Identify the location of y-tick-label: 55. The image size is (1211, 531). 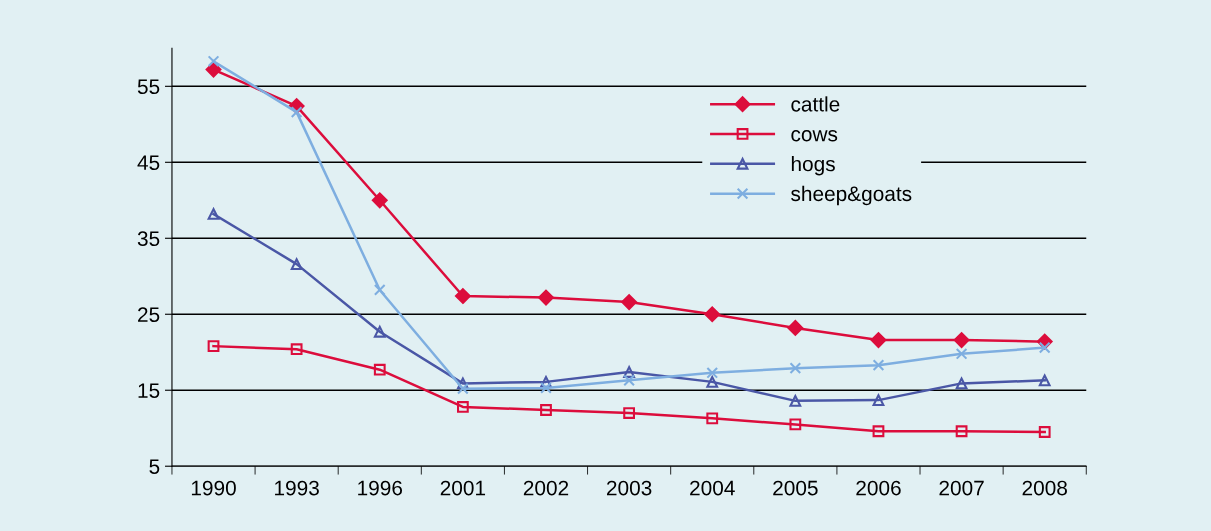
(148, 87).